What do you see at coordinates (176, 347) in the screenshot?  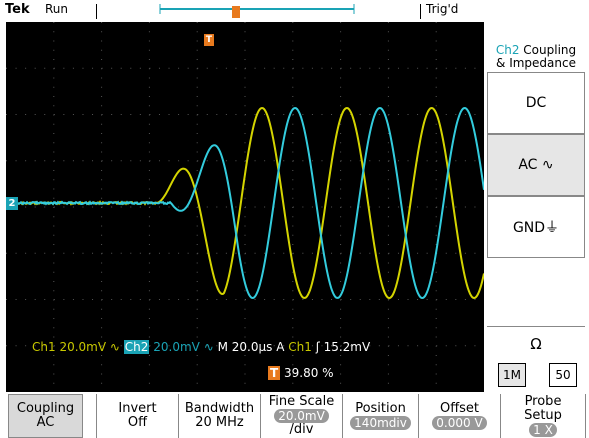 I see `ch2-scale: 20.0mV` at bounding box center [176, 347].